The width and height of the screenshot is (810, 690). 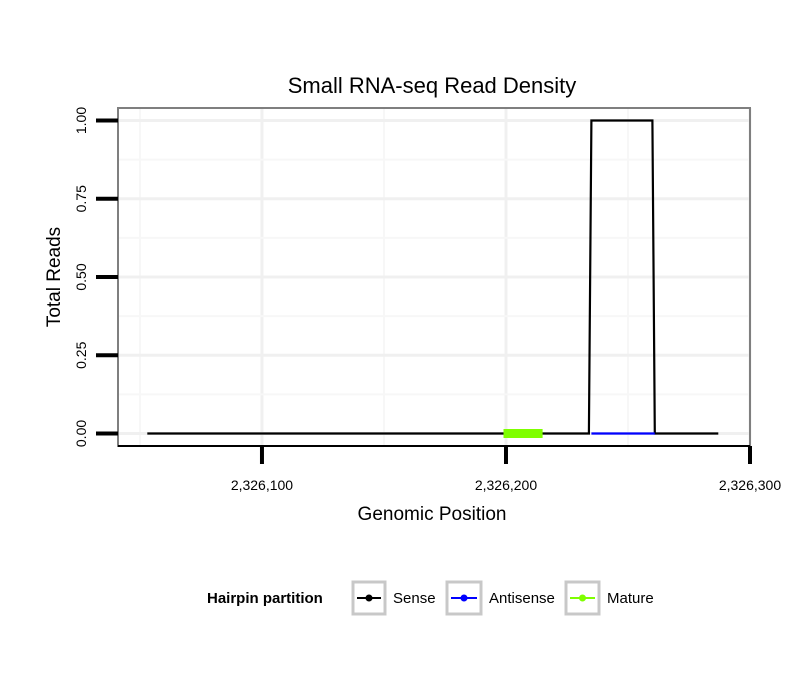 What do you see at coordinates (81, 276) in the screenshot?
I see `y-tick-label: 0.50` at bounding box center [81, 276].